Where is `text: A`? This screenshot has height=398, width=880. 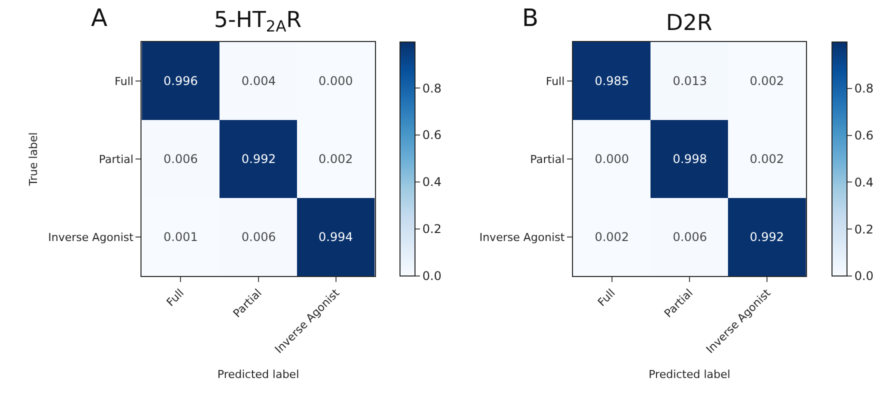
text: A is located at coordinates (99, 18).